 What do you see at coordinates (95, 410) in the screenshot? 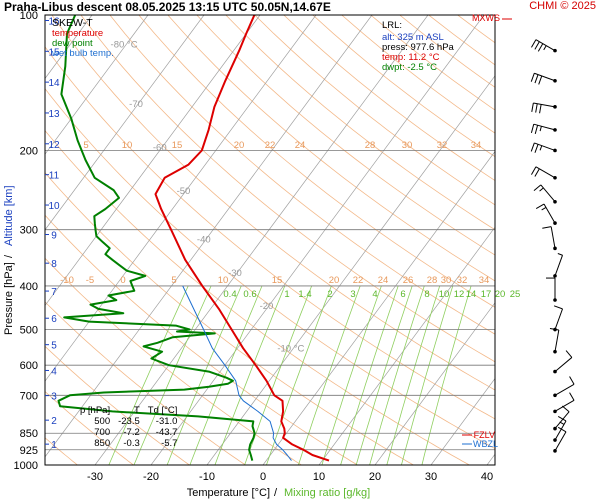
I see `table-header: p [hPa]` at bounding box center [95, 410].